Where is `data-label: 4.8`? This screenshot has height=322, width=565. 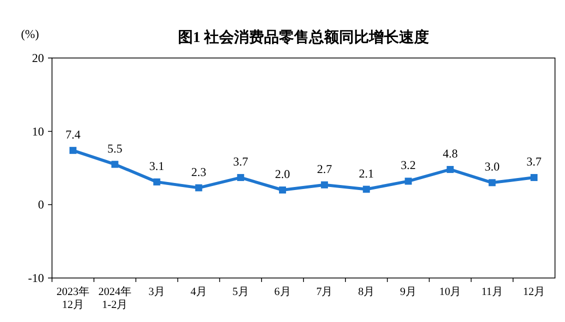
data-label: 4.8 is located at coordinates (450, 153).